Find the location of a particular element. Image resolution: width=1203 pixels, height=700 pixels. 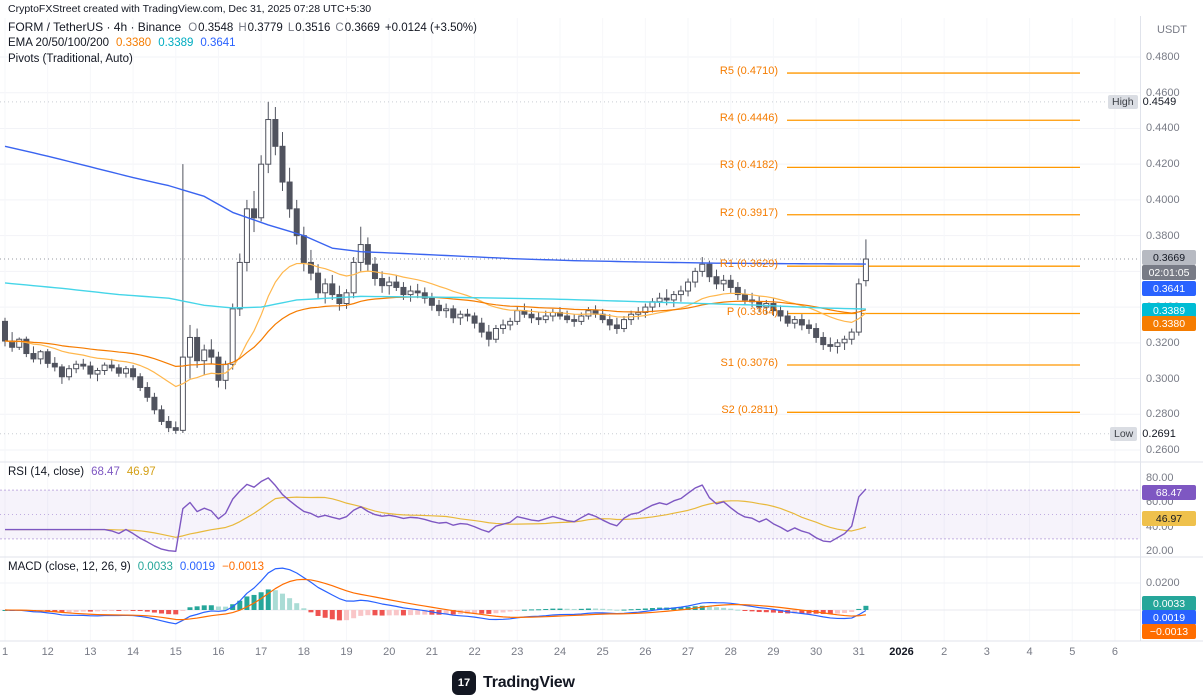

time-axis-tick: 27 is located at coordinates (688, 652).